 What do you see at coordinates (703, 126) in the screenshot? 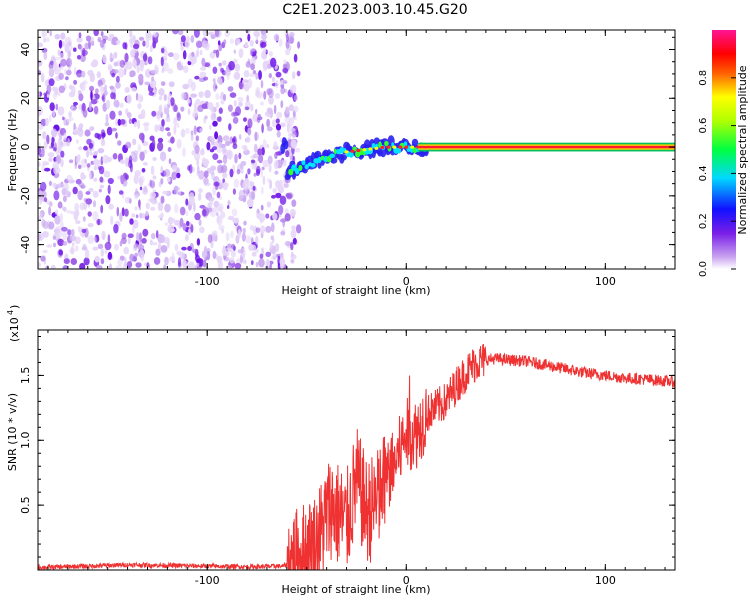
I see `colorbar-tick-label: 0.6` at bounding box center [703, 126].